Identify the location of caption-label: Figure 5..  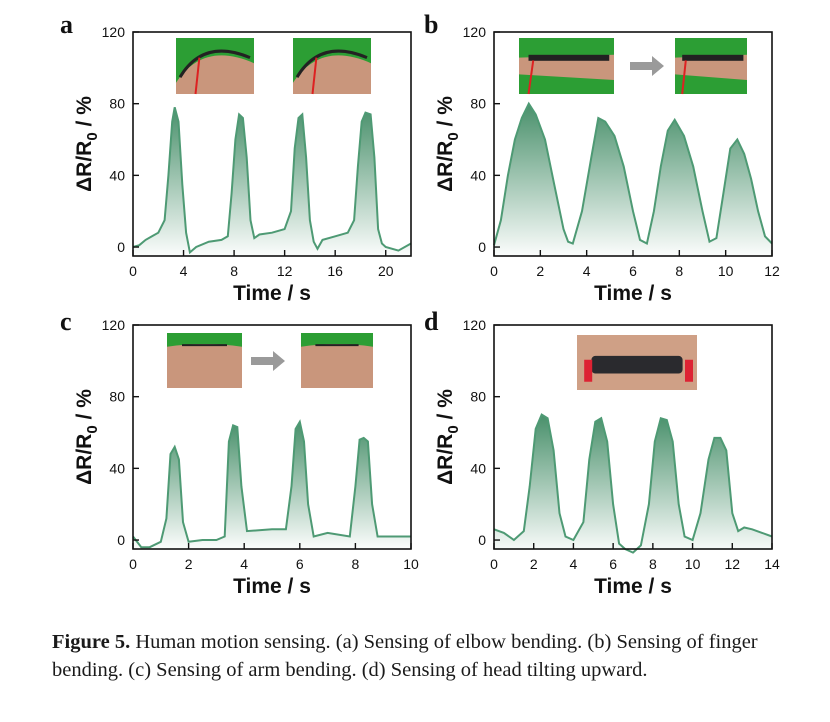
(91, 642).